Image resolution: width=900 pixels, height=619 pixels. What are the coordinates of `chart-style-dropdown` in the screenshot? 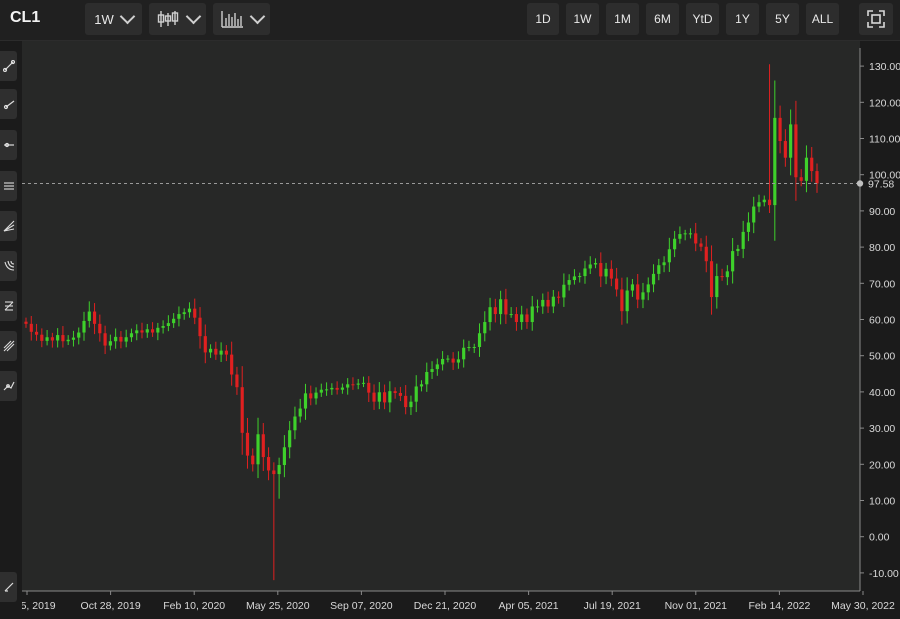 It's located at (177, 19).